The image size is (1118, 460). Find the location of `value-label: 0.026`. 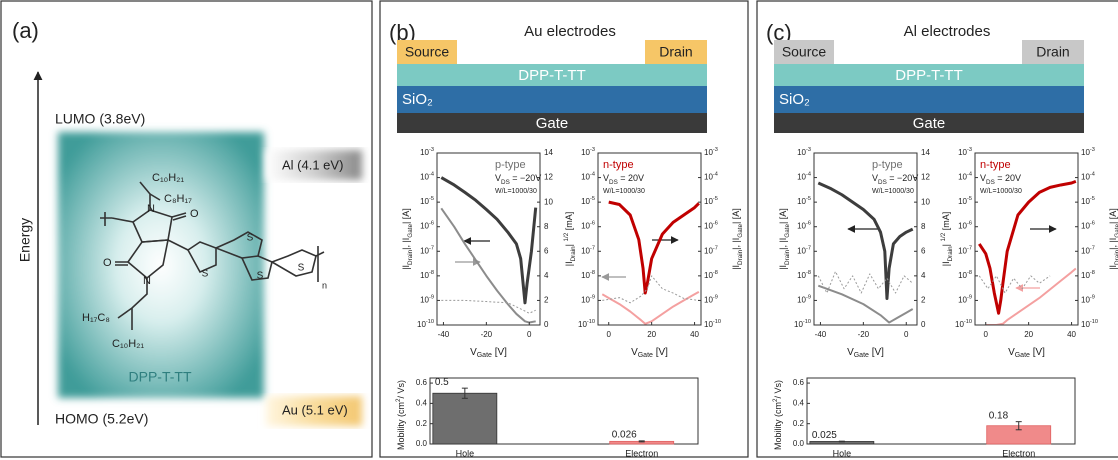

value-label: 0.026 is located at coordinates (624, 434).